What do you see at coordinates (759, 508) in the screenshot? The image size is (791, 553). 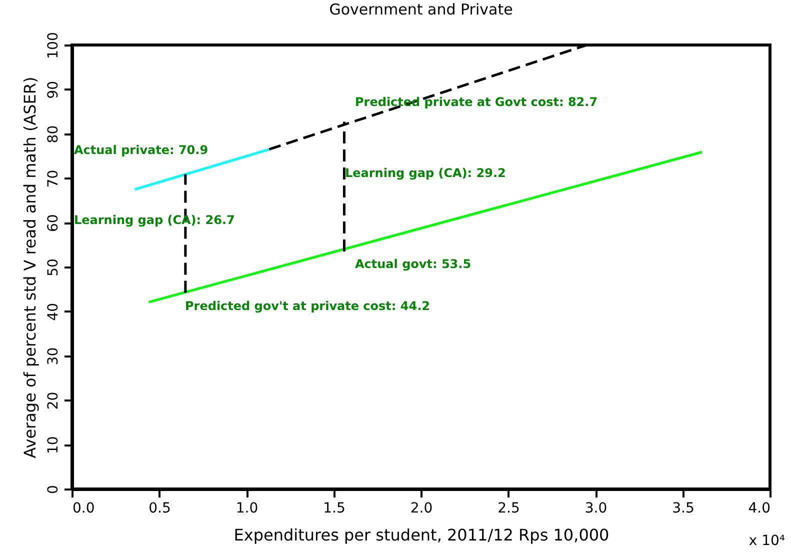 I see `x-tick-label: 4.0` at bounding box center [759, 508].